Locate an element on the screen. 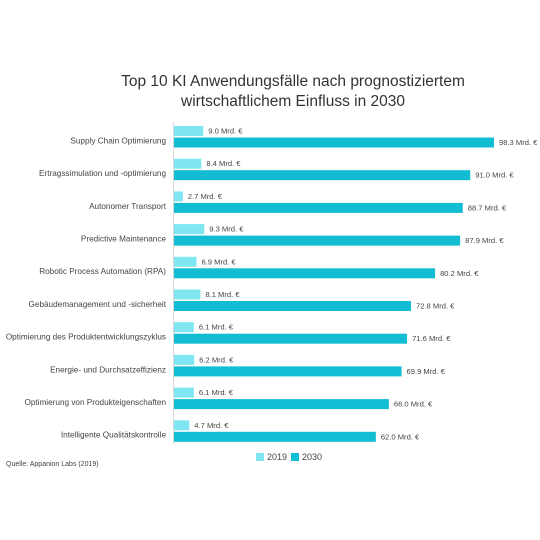  data-label-2030-9: 66.0 Mrd. € is located at coordinates (413, 404).